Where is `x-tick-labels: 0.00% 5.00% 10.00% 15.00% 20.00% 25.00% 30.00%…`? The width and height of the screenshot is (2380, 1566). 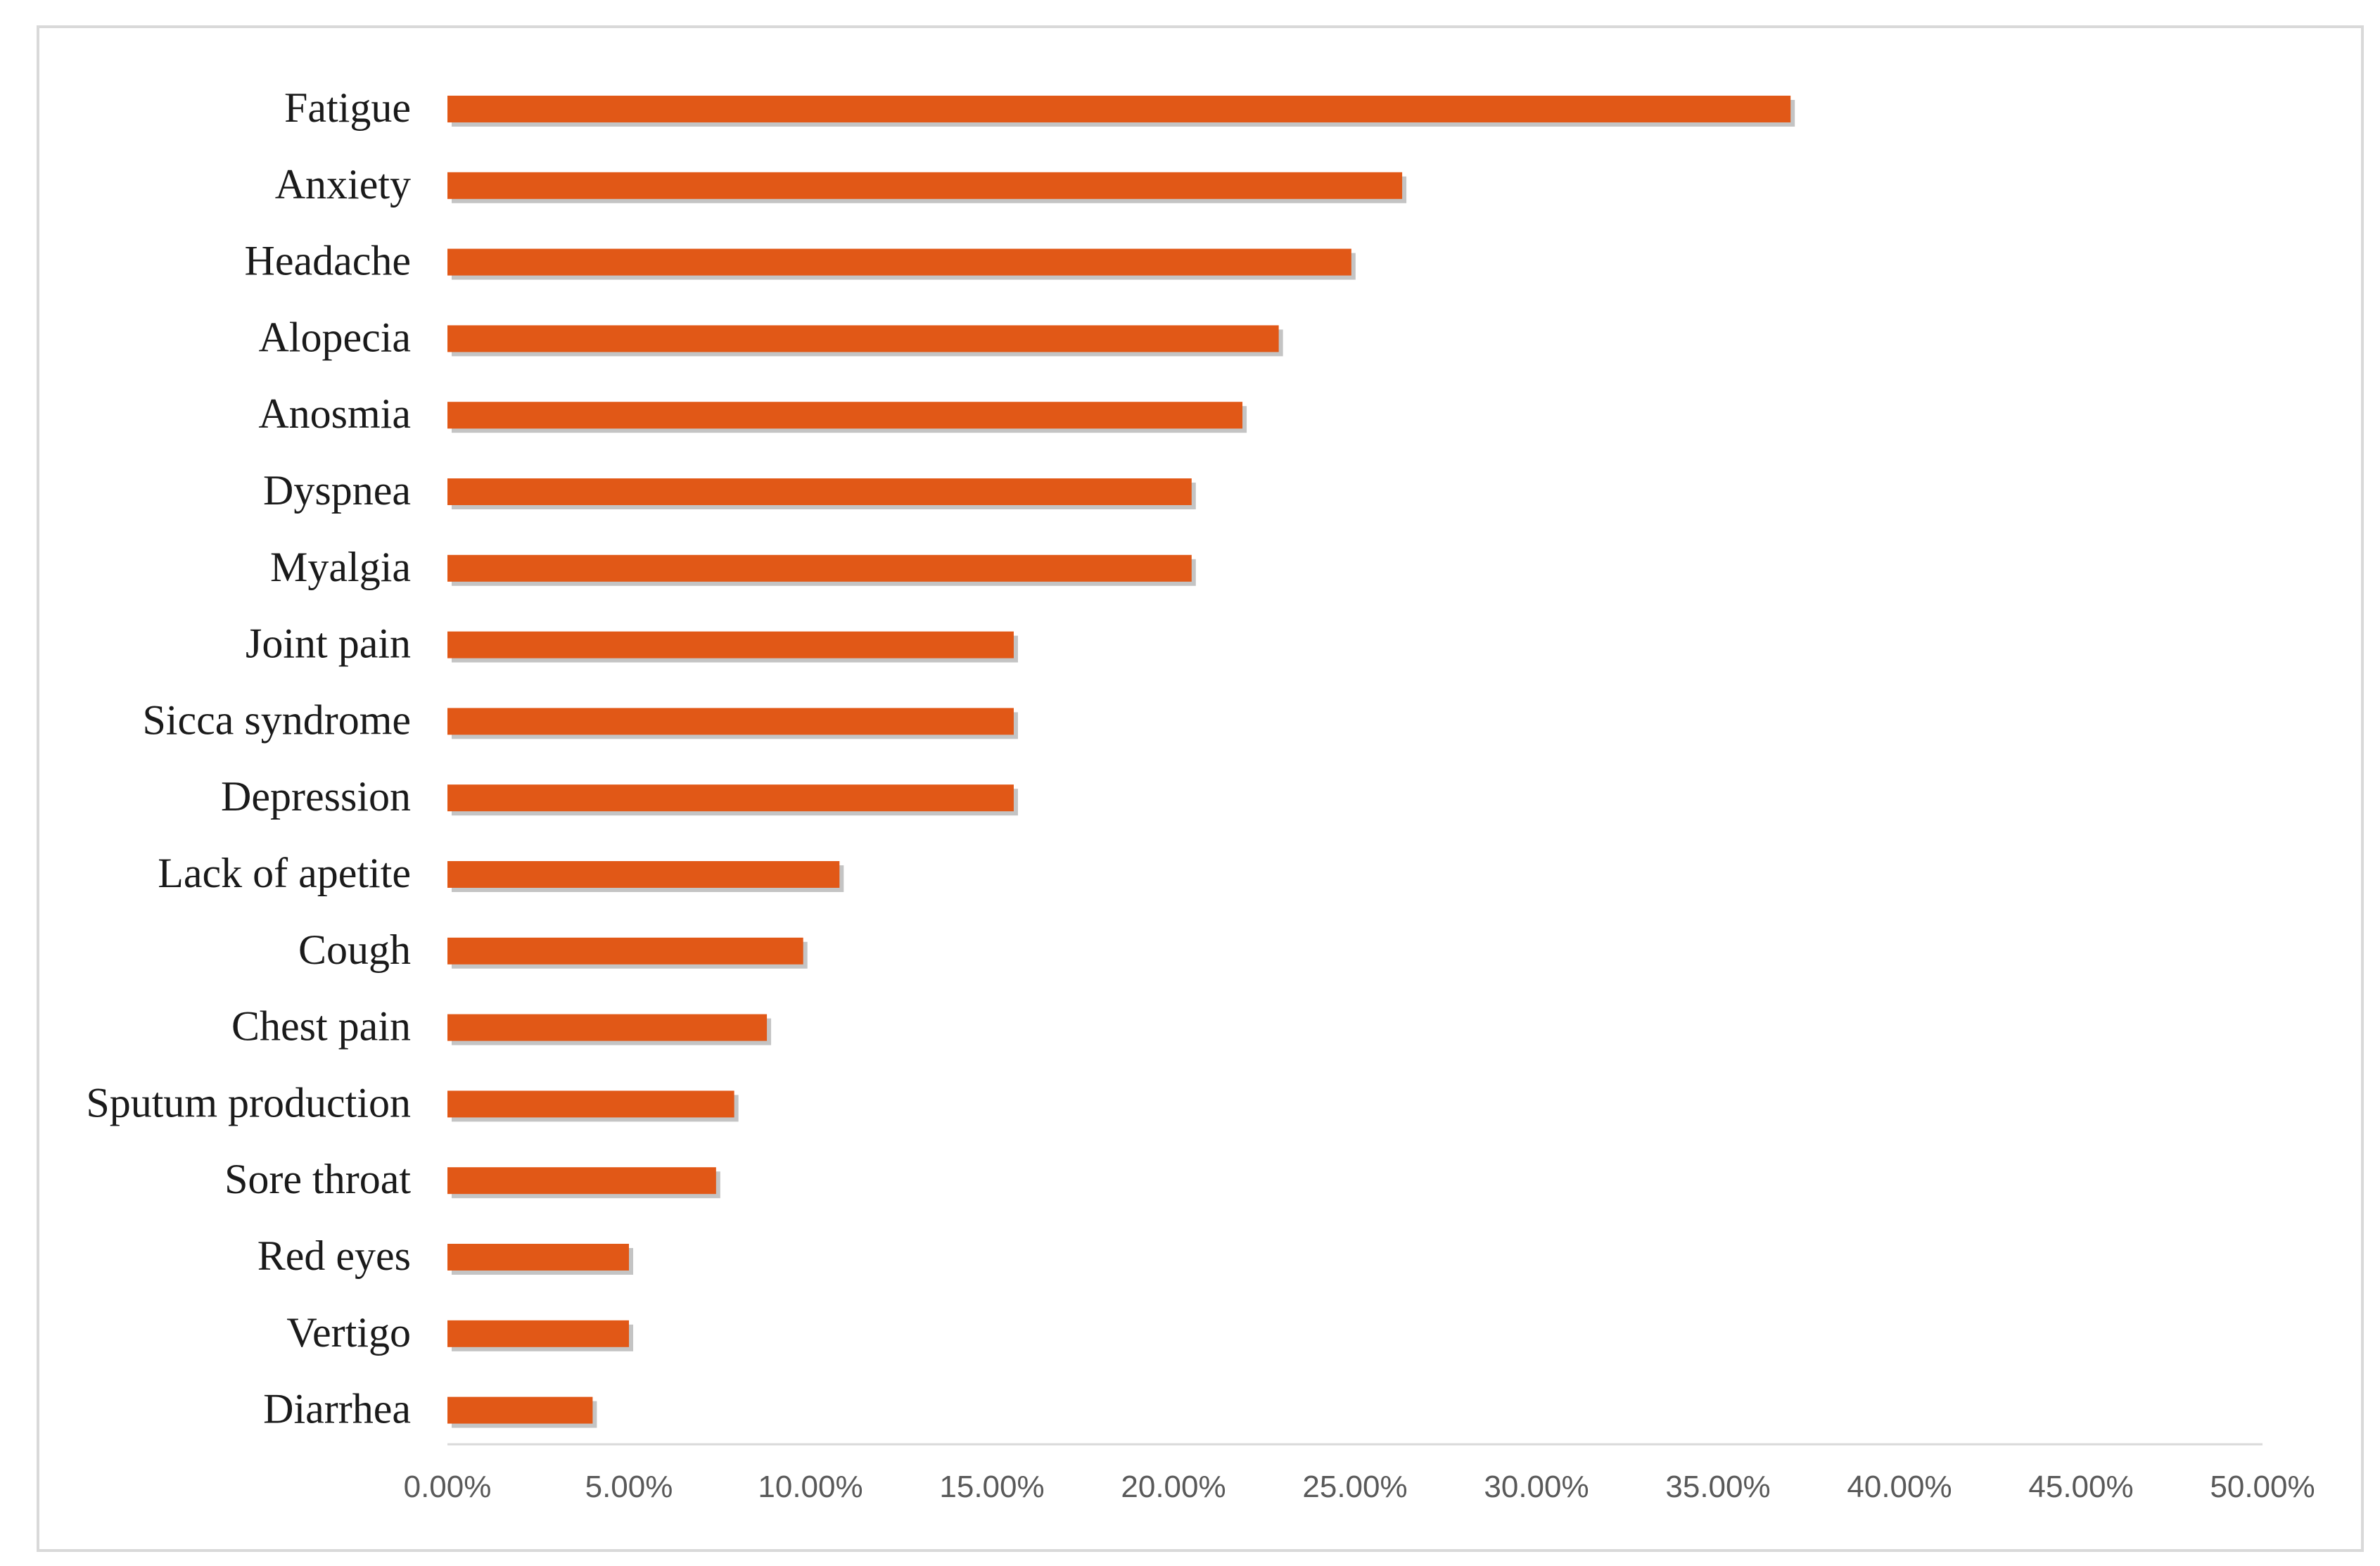
x-tick-labels: 0.00% 5.00% 10.00% 15.00% 20.00% 25.00% 30.00%… is located at coordinates (1360, 1487).